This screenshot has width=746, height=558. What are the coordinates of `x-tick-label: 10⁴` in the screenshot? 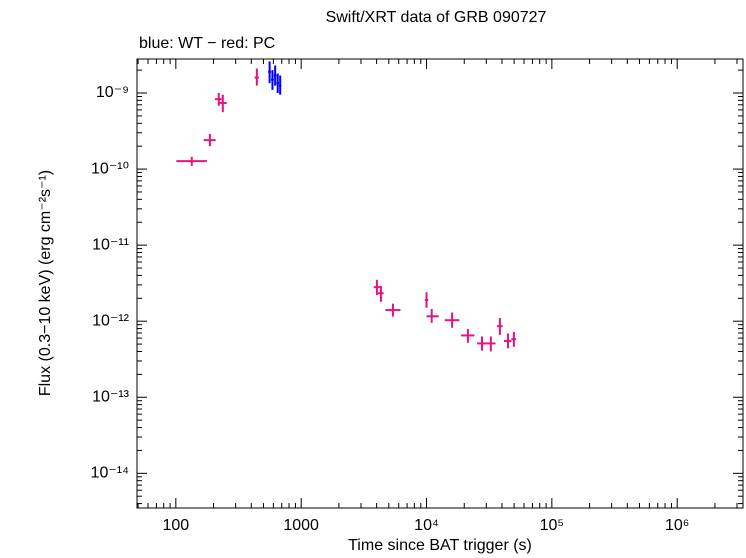 It's located at (426, 525).